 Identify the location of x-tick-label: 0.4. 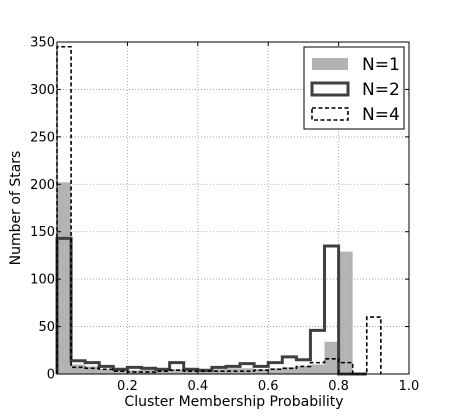
(197, 386).